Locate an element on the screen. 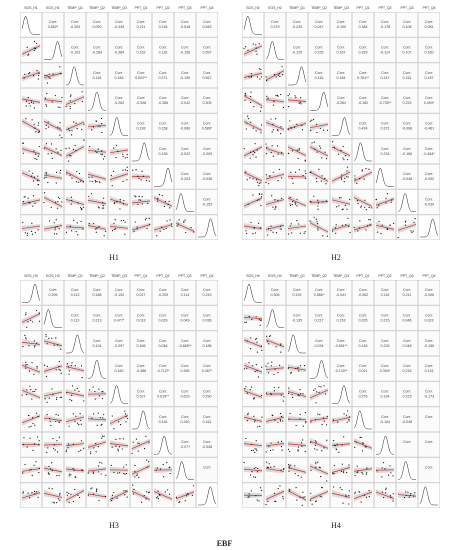  corr-value: 0.116 is located at coordinates (163, 52).